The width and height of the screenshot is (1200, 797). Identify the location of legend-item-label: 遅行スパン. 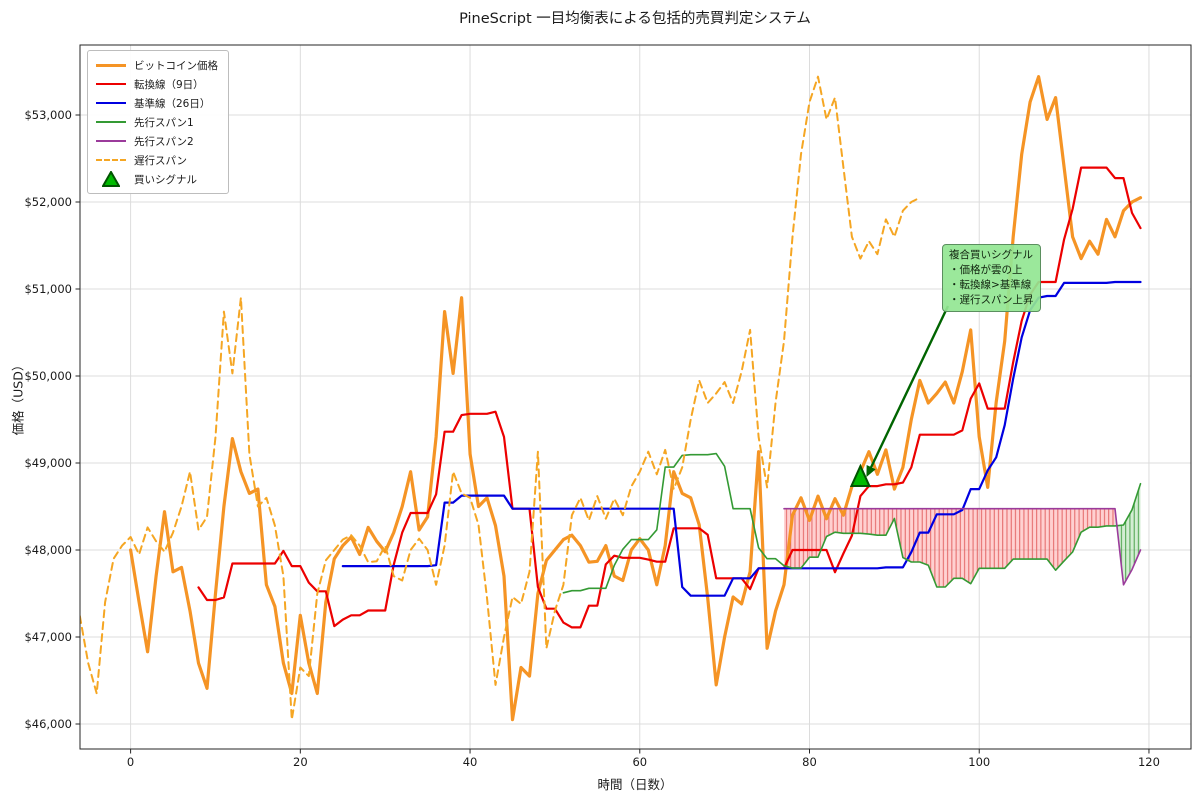
(161, 160).